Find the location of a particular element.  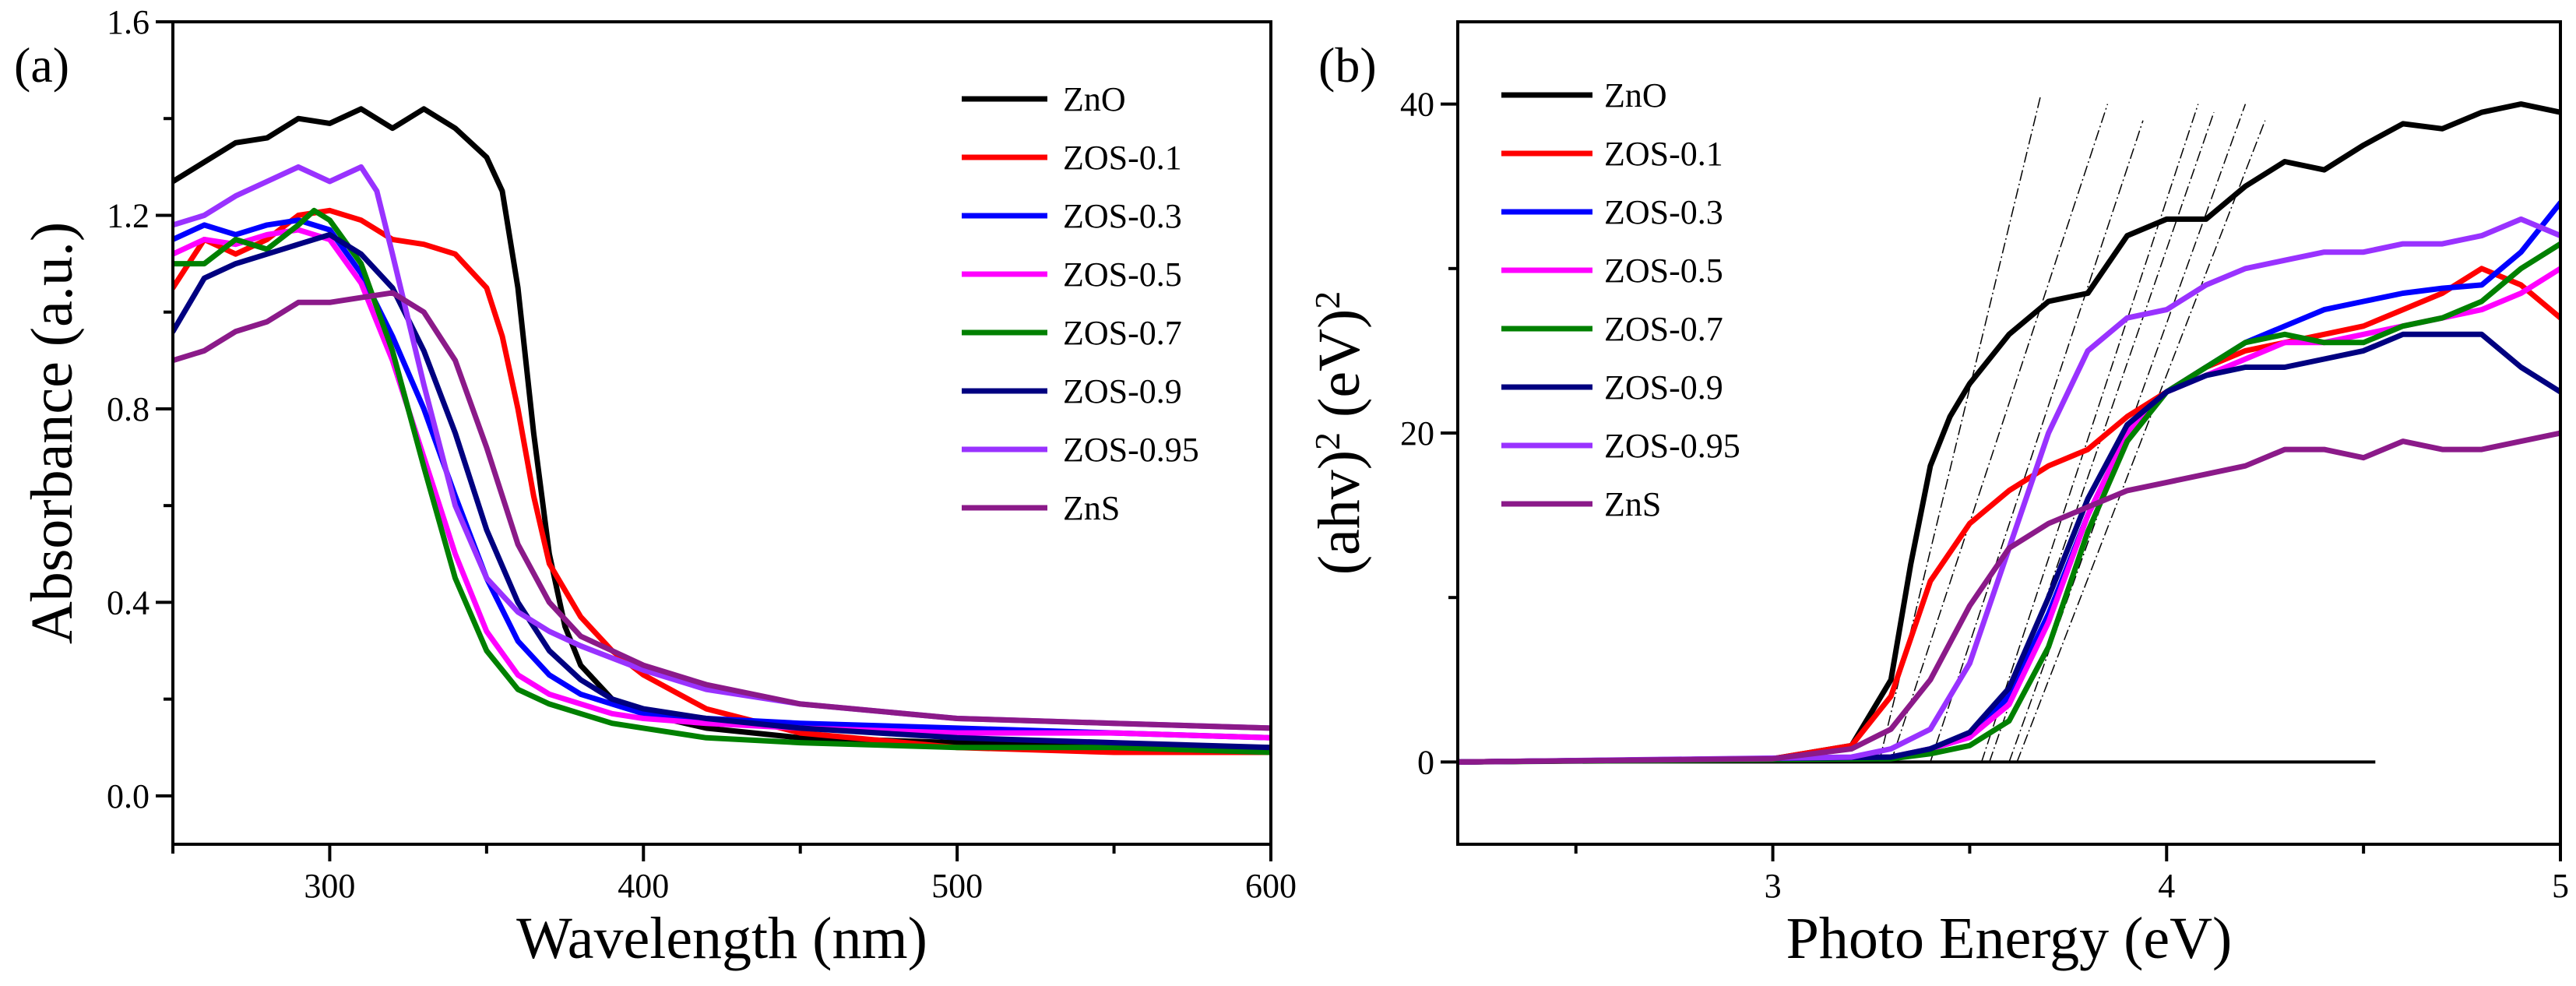

x-tick-label: 400 is located at coordinates (643, 886).